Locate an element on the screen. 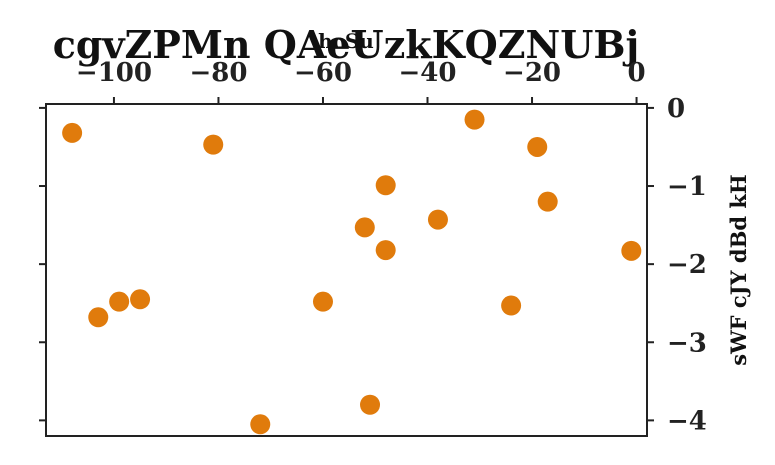  chart-title: cgvZPMn QAeUzkKQZNUBj is located at coordinates (346, 44).